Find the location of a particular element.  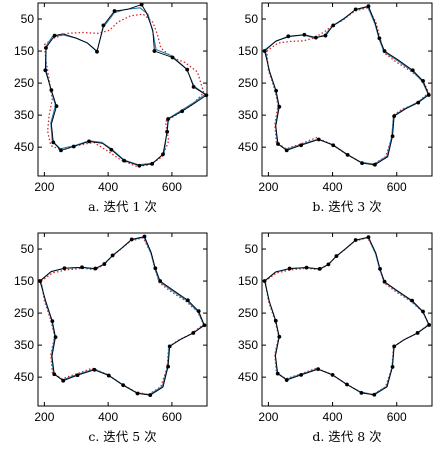

panel-caption: b. 迭代 3 次 is located at coordinates (346, 206).